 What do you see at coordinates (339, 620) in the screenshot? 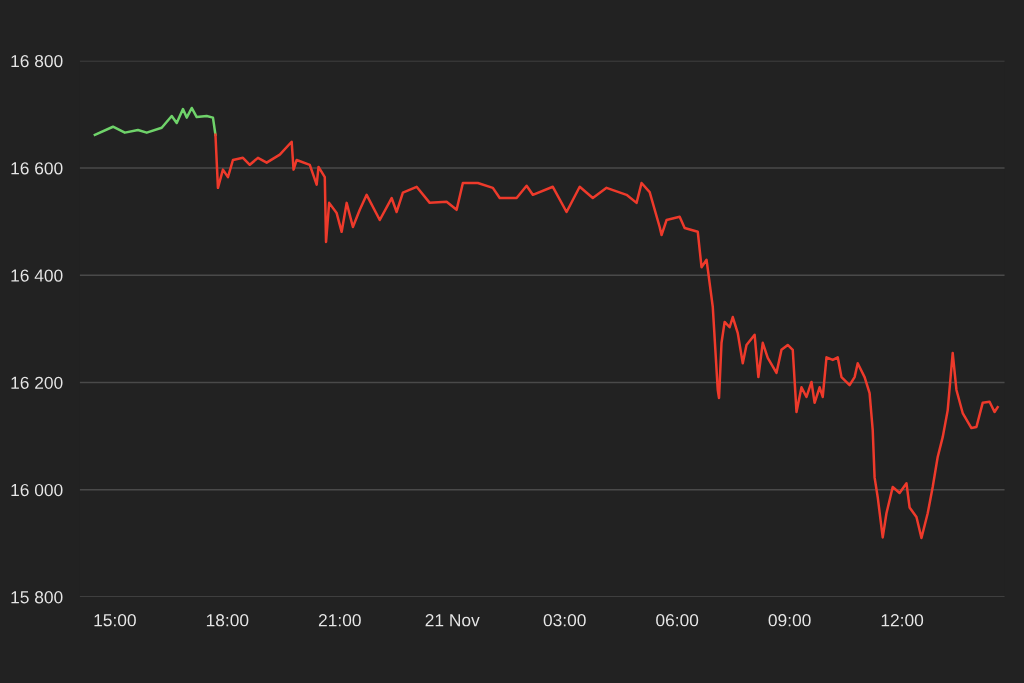
I see `x-tick-label: 21:00` at bounding box center [339, 620].